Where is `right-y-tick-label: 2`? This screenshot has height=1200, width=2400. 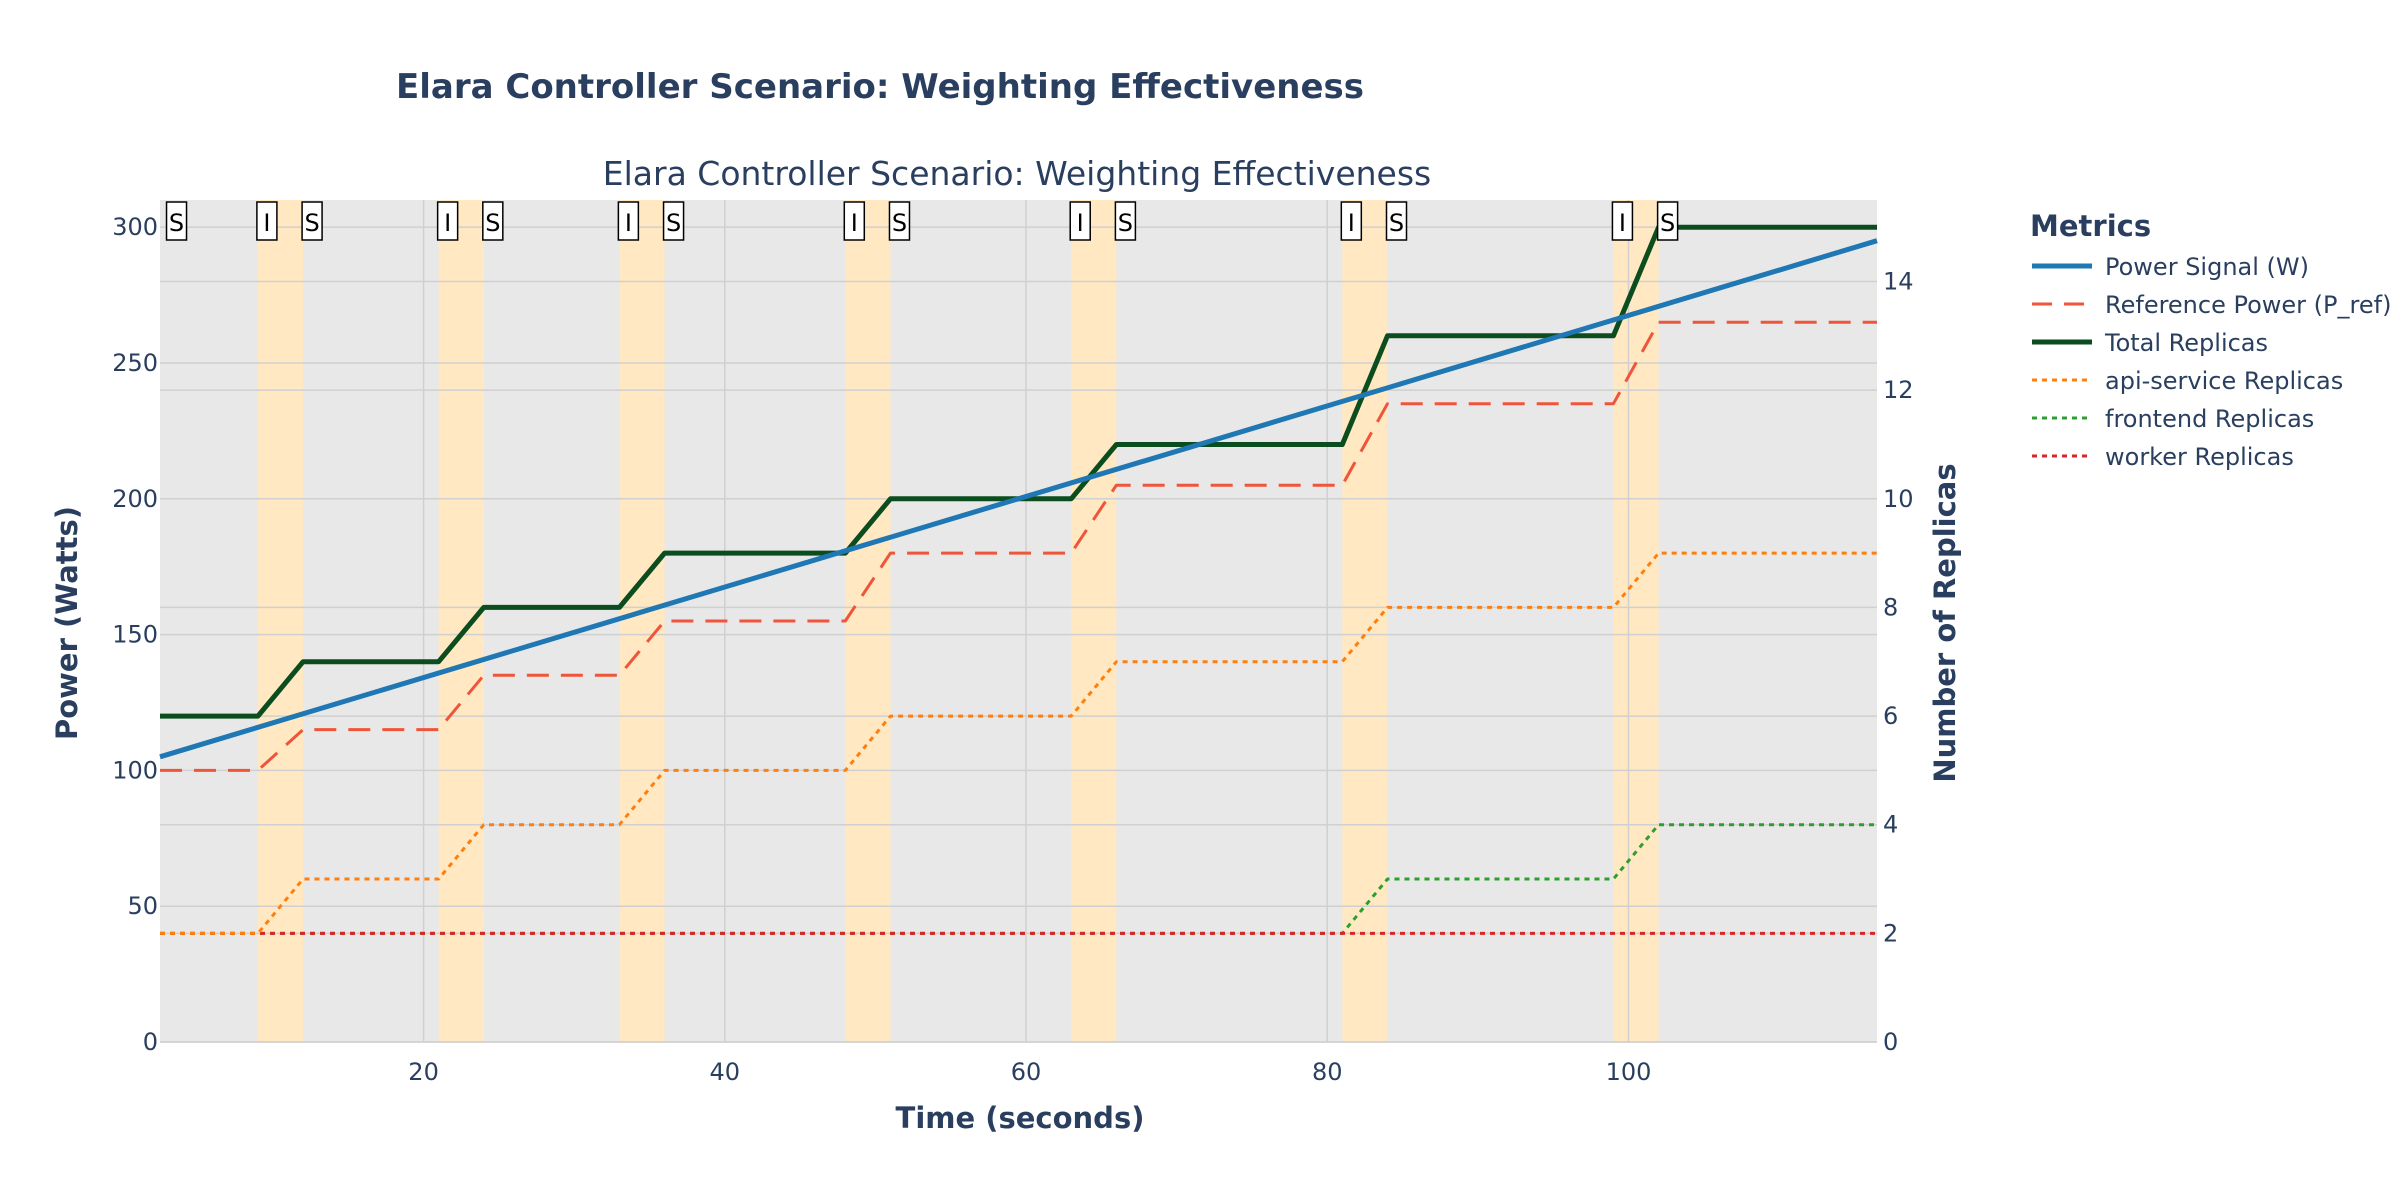 right-y-tick-label: 2 is located at coordinates (1890, 933).